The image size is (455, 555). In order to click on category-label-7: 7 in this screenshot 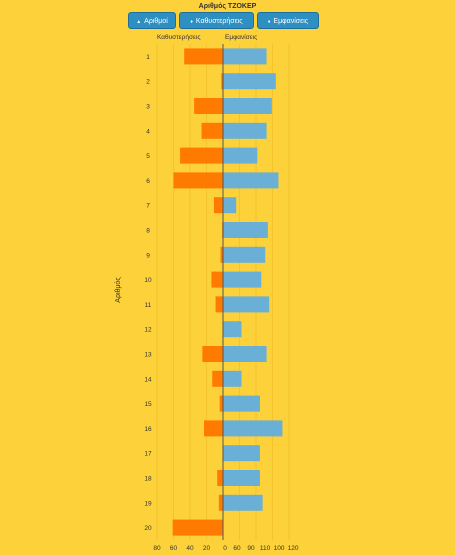, I will do `click(148, 206)`.